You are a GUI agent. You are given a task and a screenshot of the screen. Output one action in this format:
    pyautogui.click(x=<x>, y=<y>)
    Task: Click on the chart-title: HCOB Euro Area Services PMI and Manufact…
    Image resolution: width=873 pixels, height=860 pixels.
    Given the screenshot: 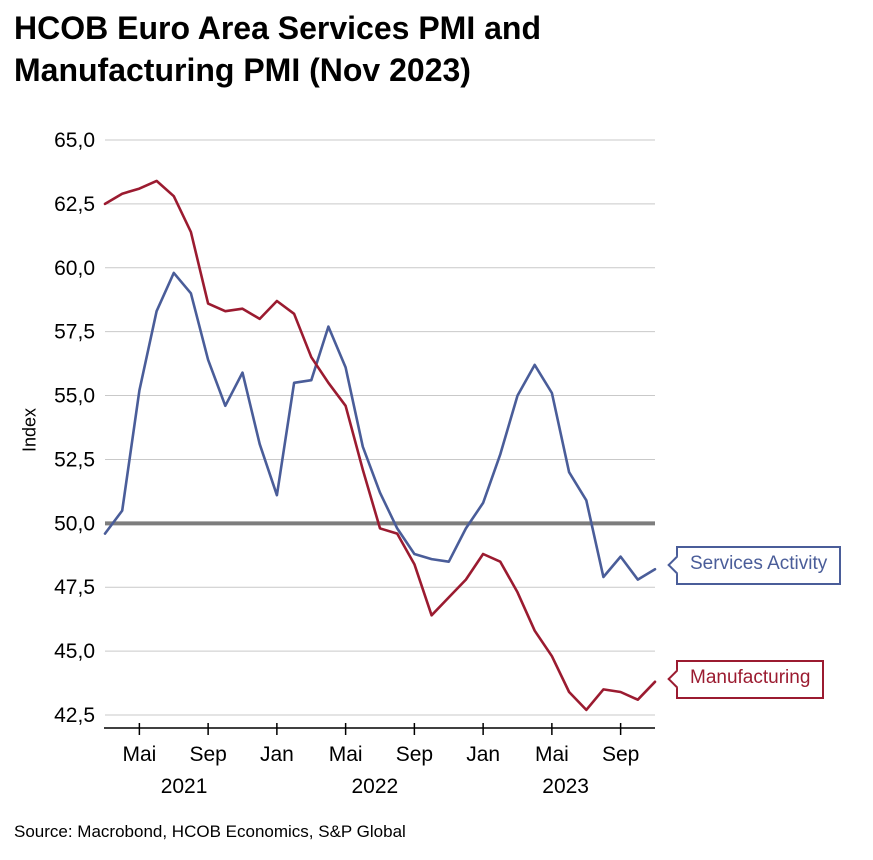 What is the action you would take?
    pyautogui.click(x=277, y=49)
    